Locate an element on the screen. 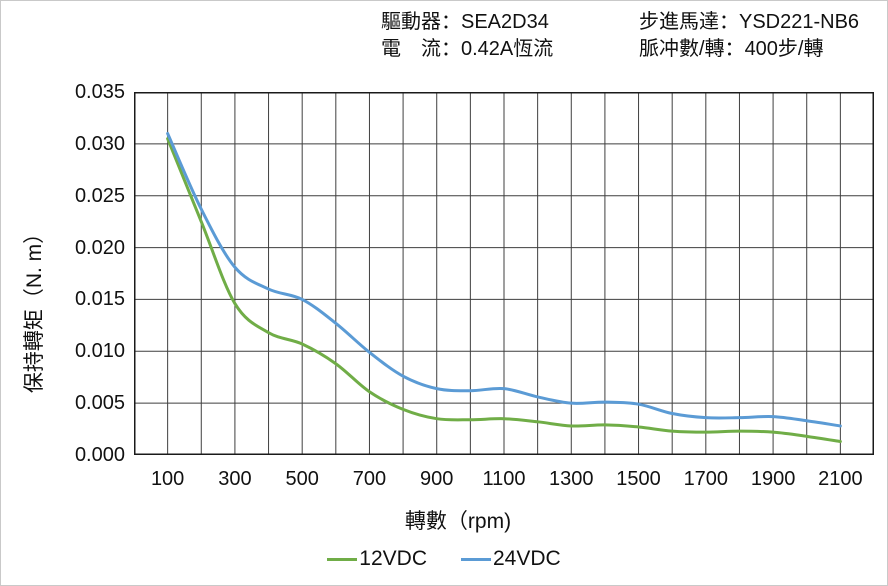 The height and width of the screenshot is (586, 888). spec-current: 電 流：0.42A恆流 is located at coordinates (467, 49).